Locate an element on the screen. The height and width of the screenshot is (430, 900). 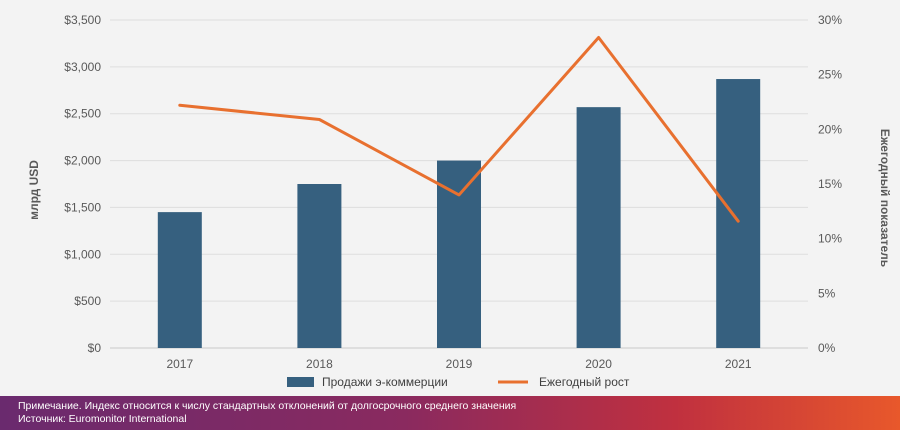
x-tick-label: 2021 is located at coordinates (738, 364).